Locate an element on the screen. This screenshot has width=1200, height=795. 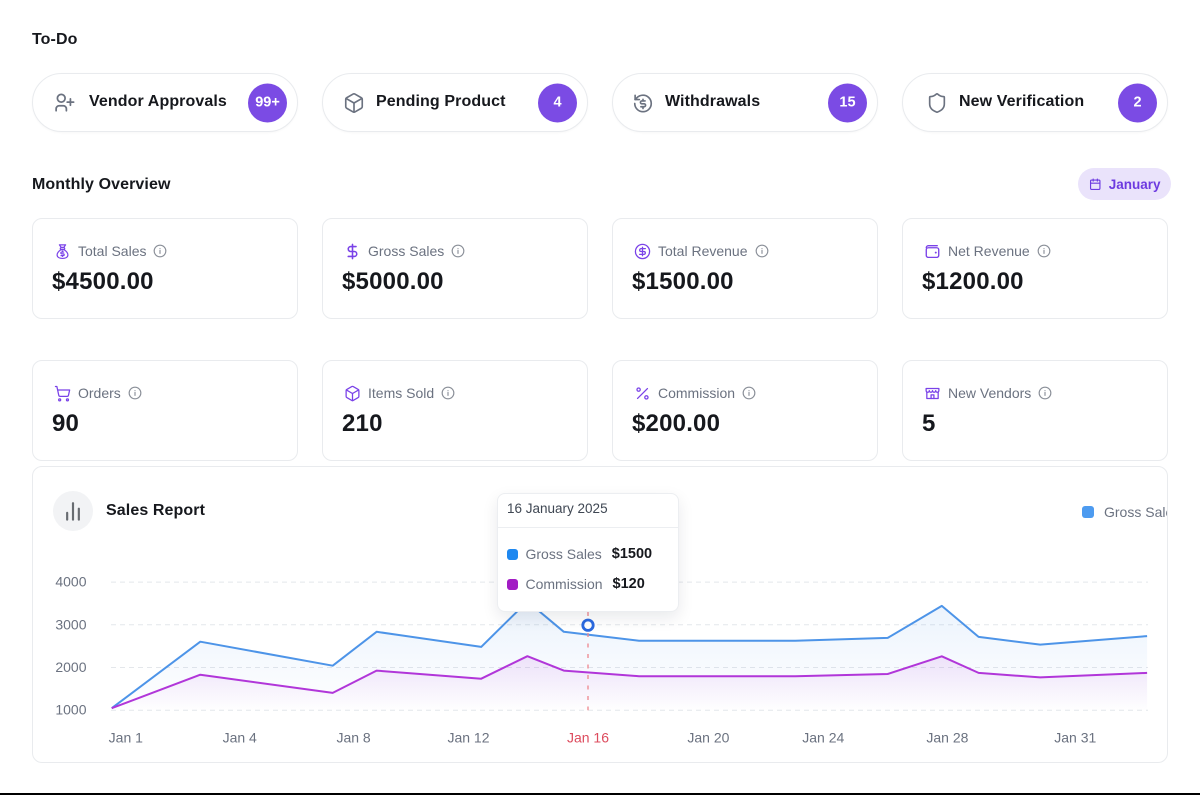
svg-text: Jan 31 is located at coordinates (1075, 738).